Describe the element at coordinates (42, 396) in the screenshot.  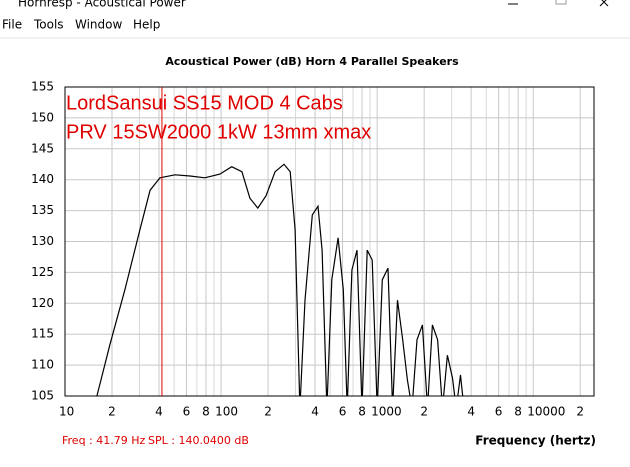
I see `y-tick-label: 105` at that location.